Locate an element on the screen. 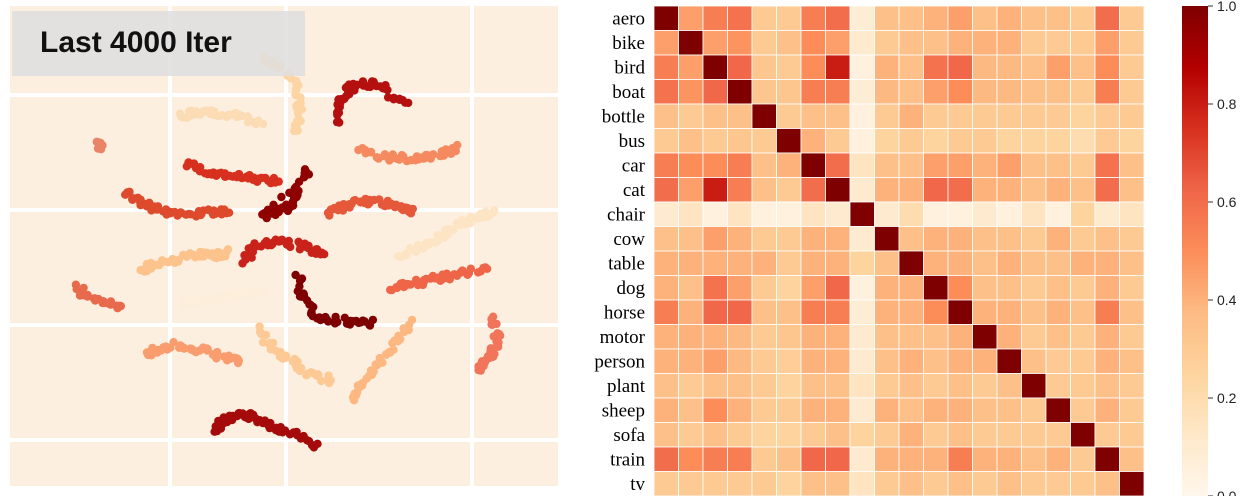 This screenshot has height=501, width=1242. colorbar-tick-label: 0.4 is located at coordinates (1227, 300).